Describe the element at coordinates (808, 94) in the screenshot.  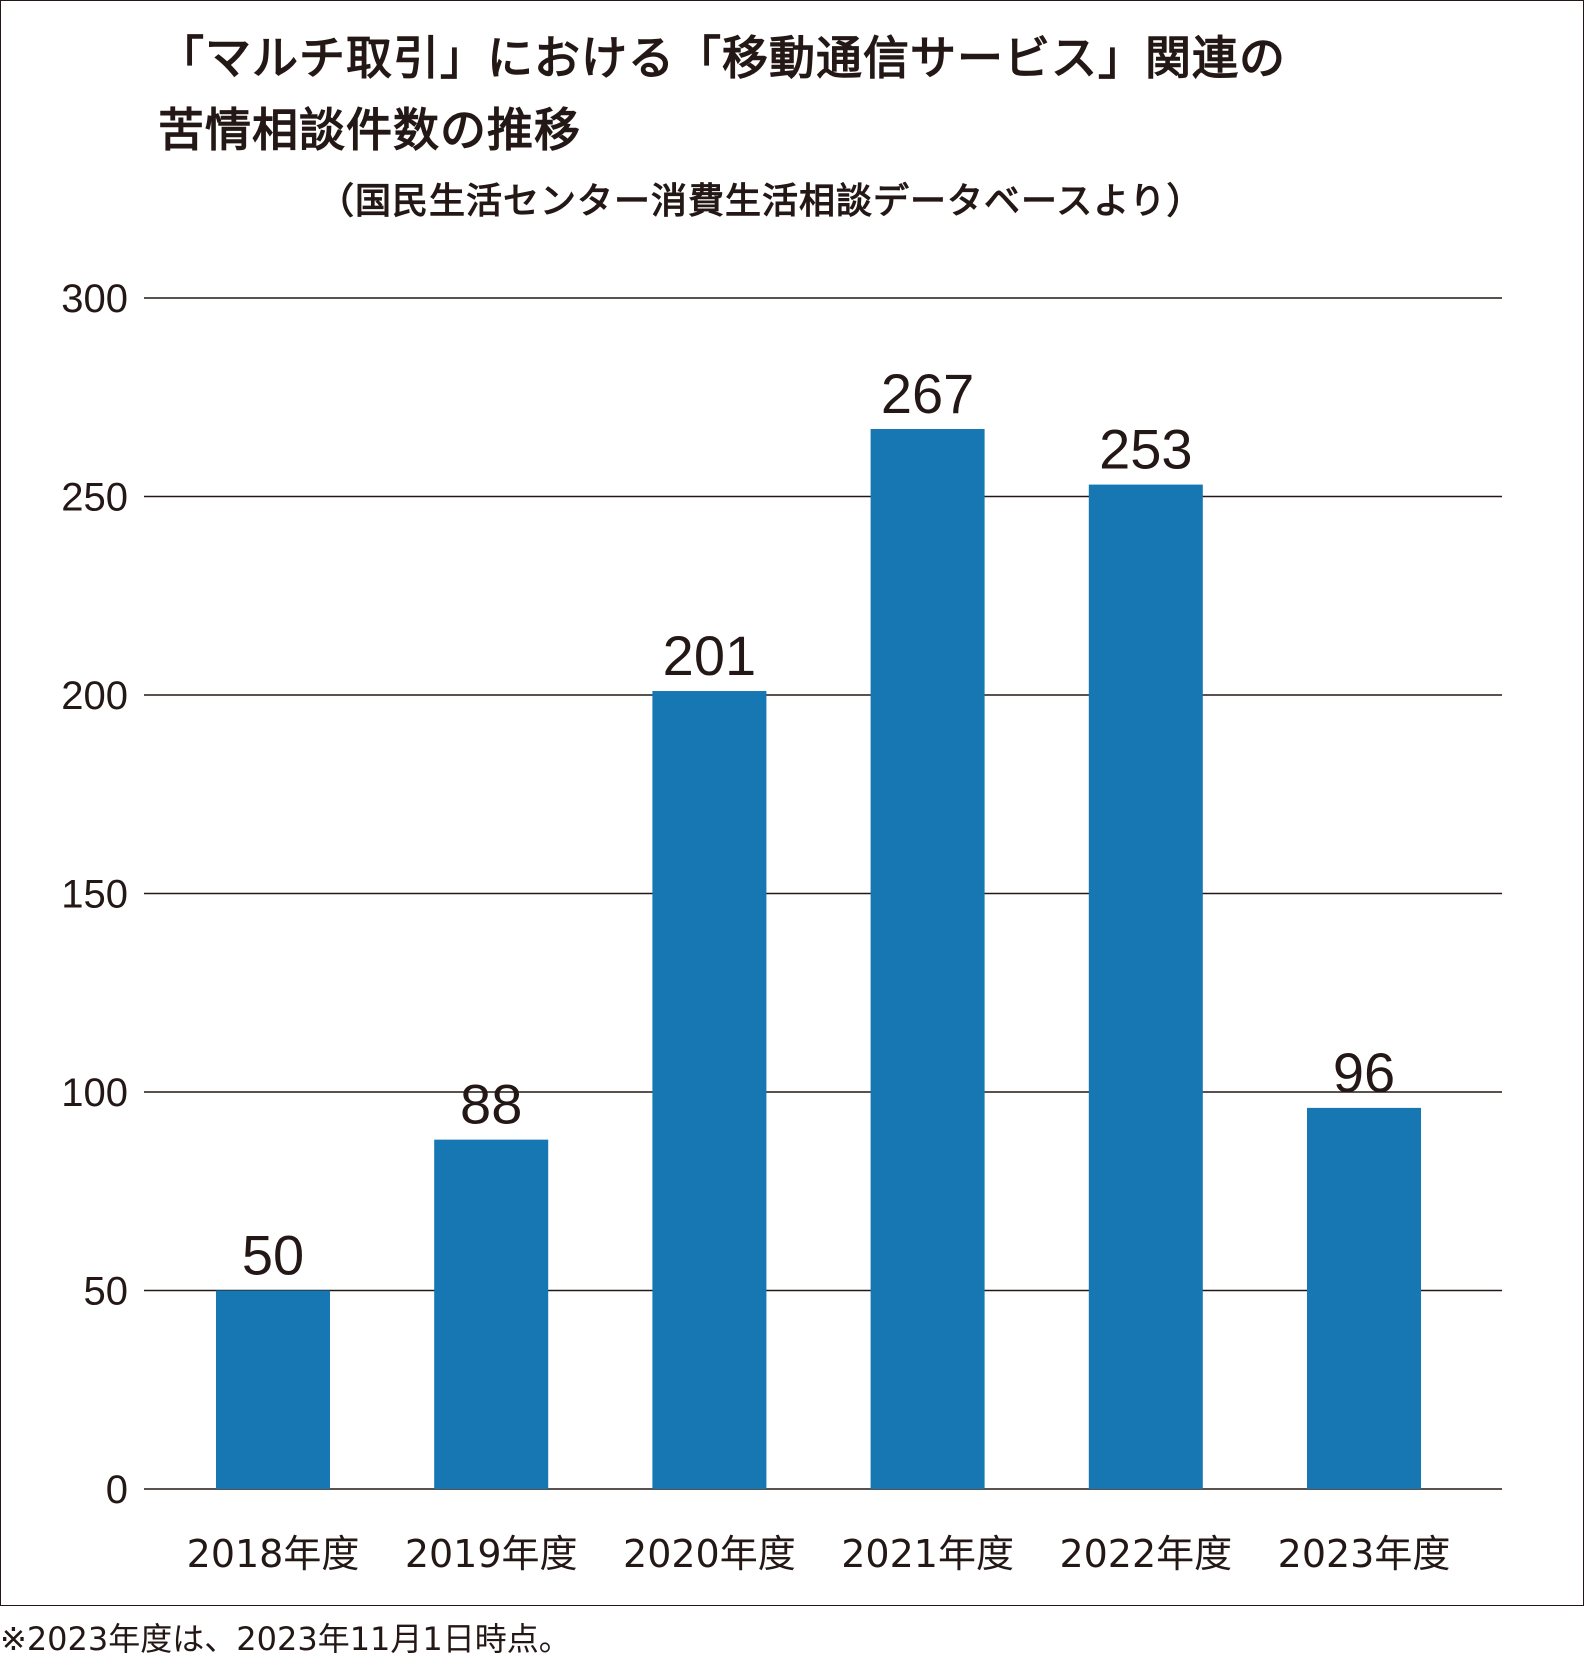
I see `chart-title: 「マルチ取引」における「移動通信サービス」関連の 苦情相談件数の推移` at that location.